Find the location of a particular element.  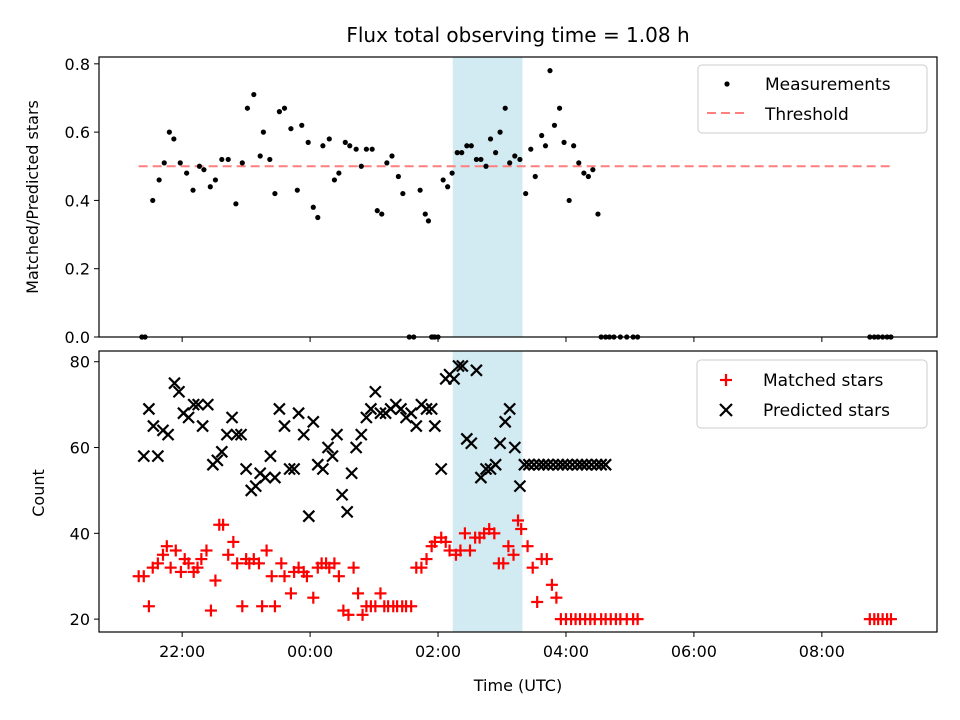

x-axis-label: Time (UTC) is located at coordinates (517, 685).